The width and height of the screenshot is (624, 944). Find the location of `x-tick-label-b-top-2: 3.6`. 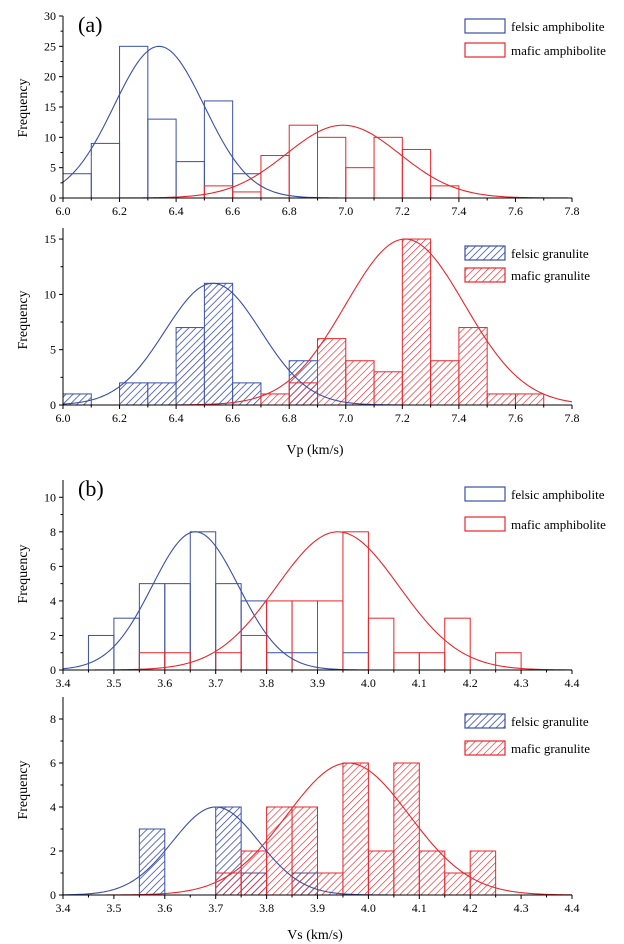

x-tick-label-b-top-2: 3.6 is located at coordinates (164, 683).